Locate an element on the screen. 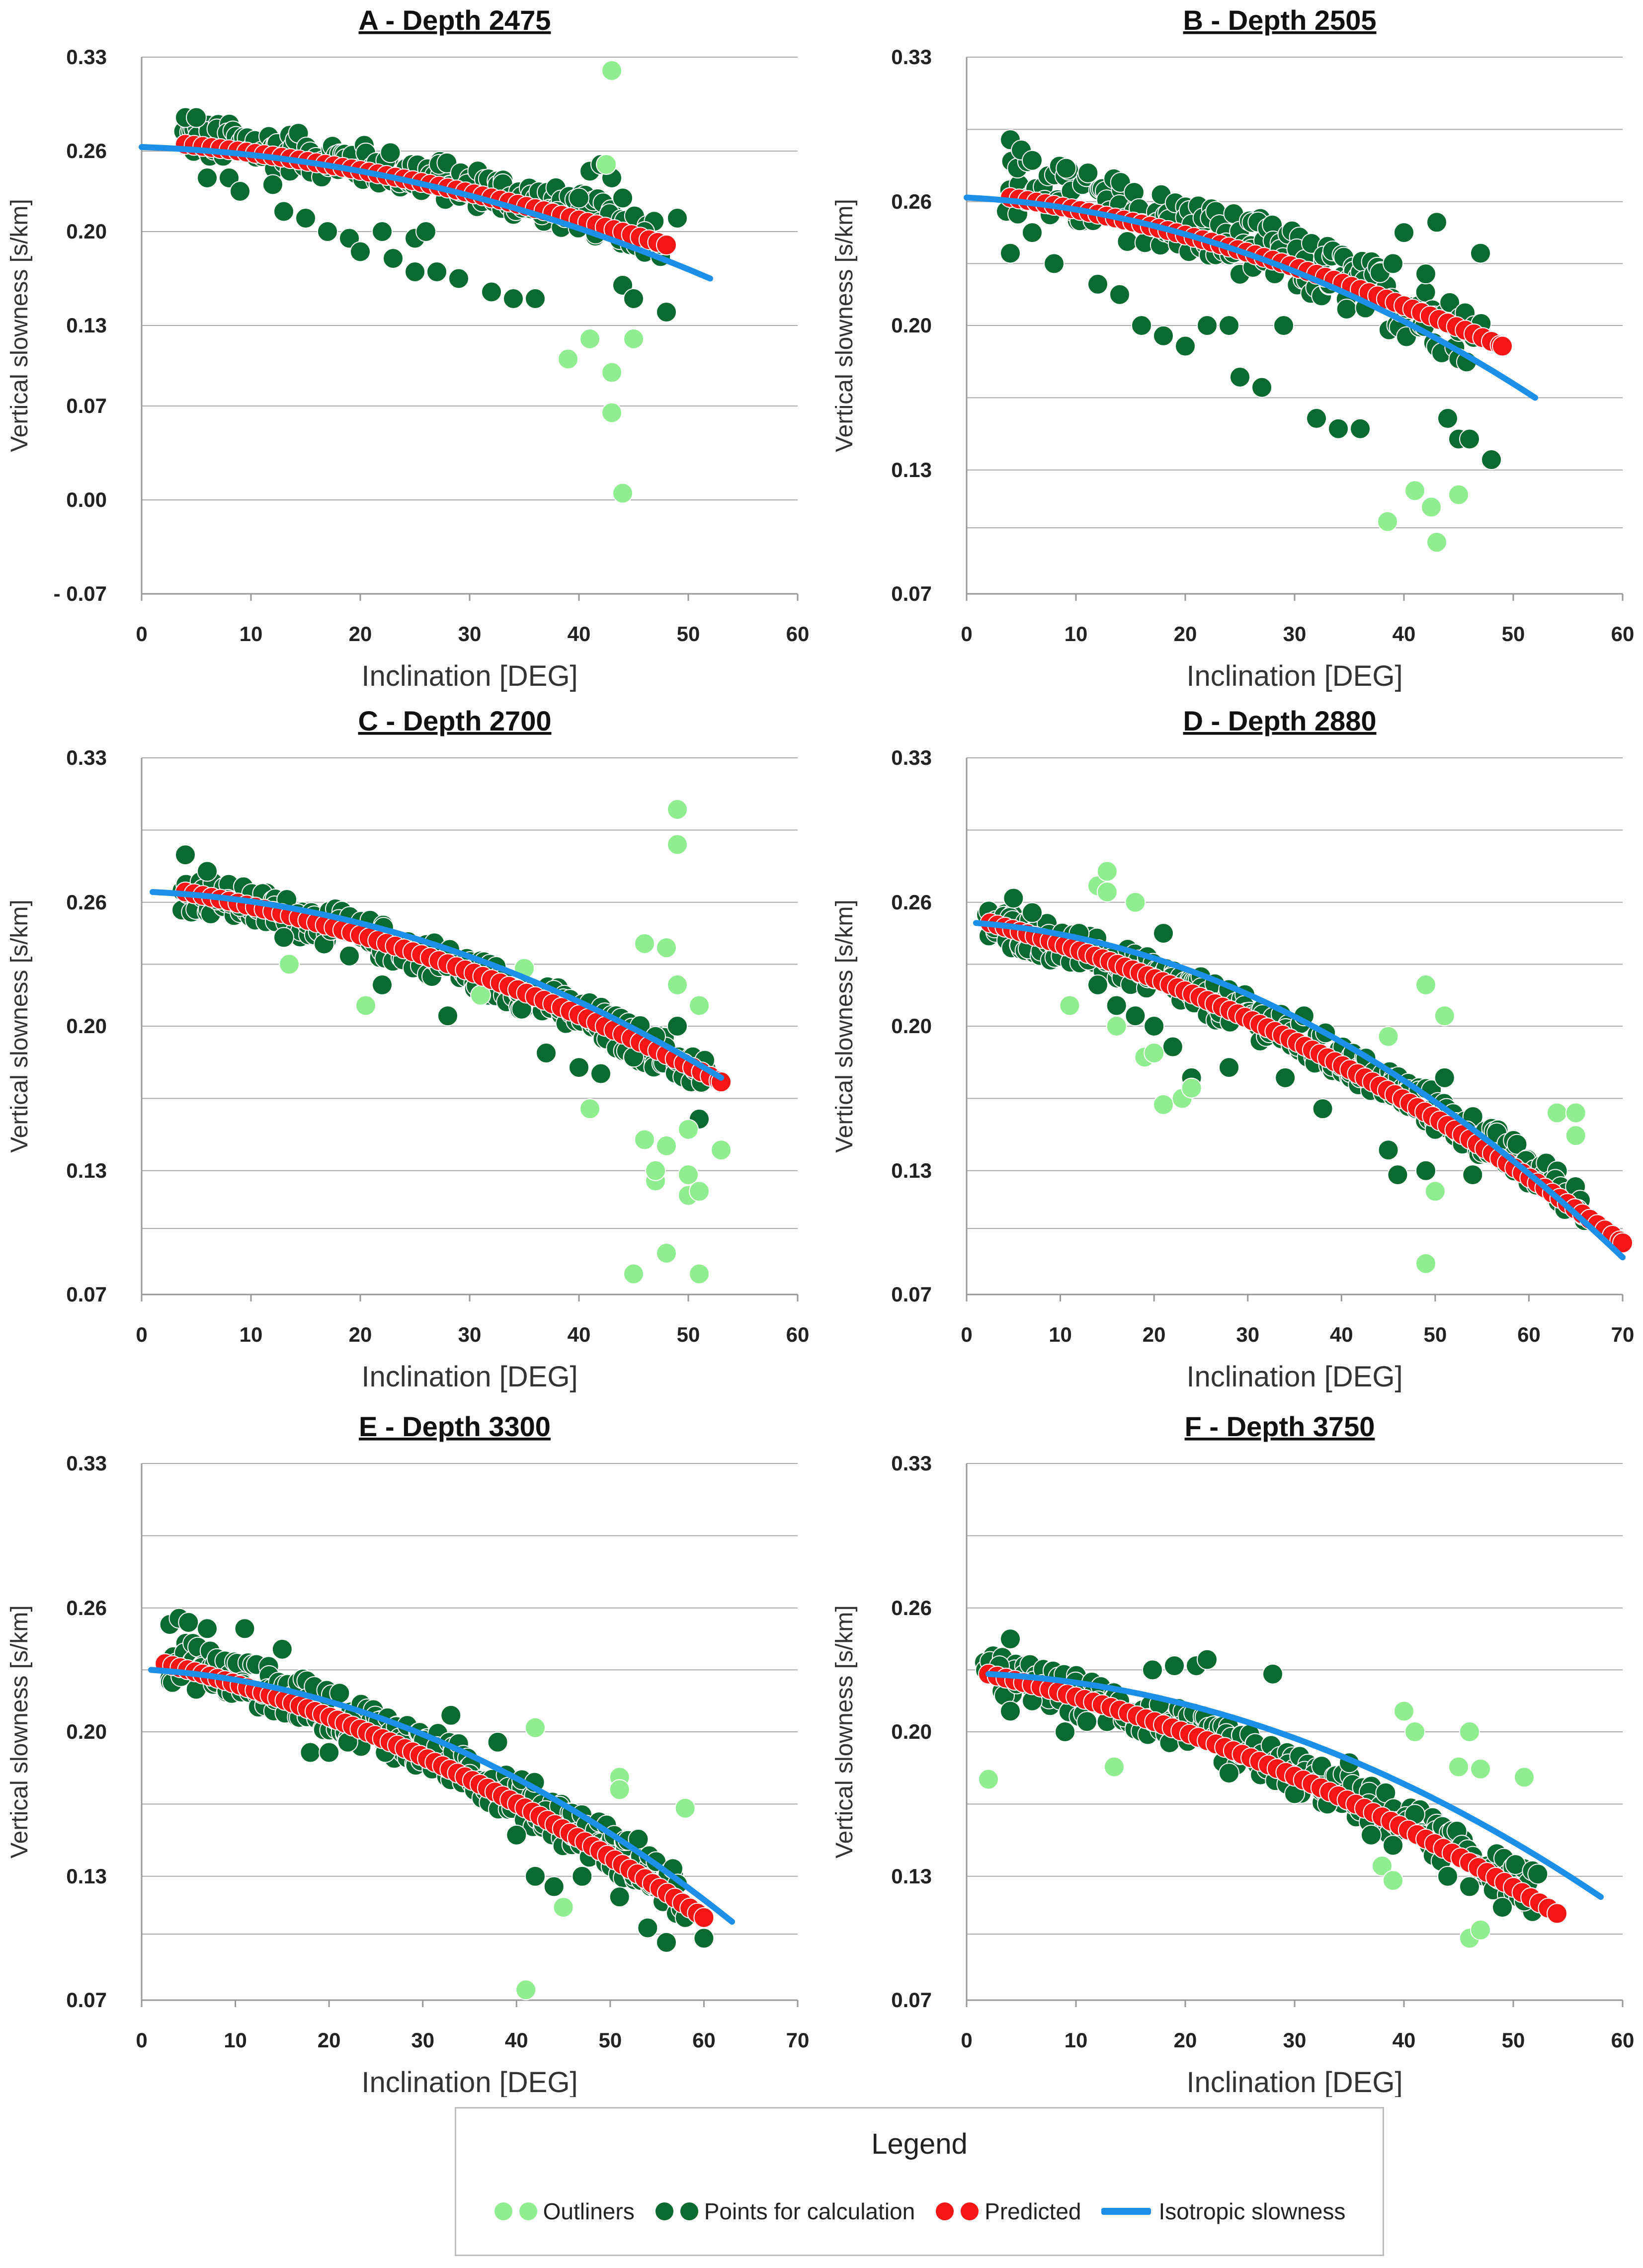 The width and height of the screenshot is (1643, 2268). chart-title: D - Depth 2880 is located at coordinates (1280, 721).